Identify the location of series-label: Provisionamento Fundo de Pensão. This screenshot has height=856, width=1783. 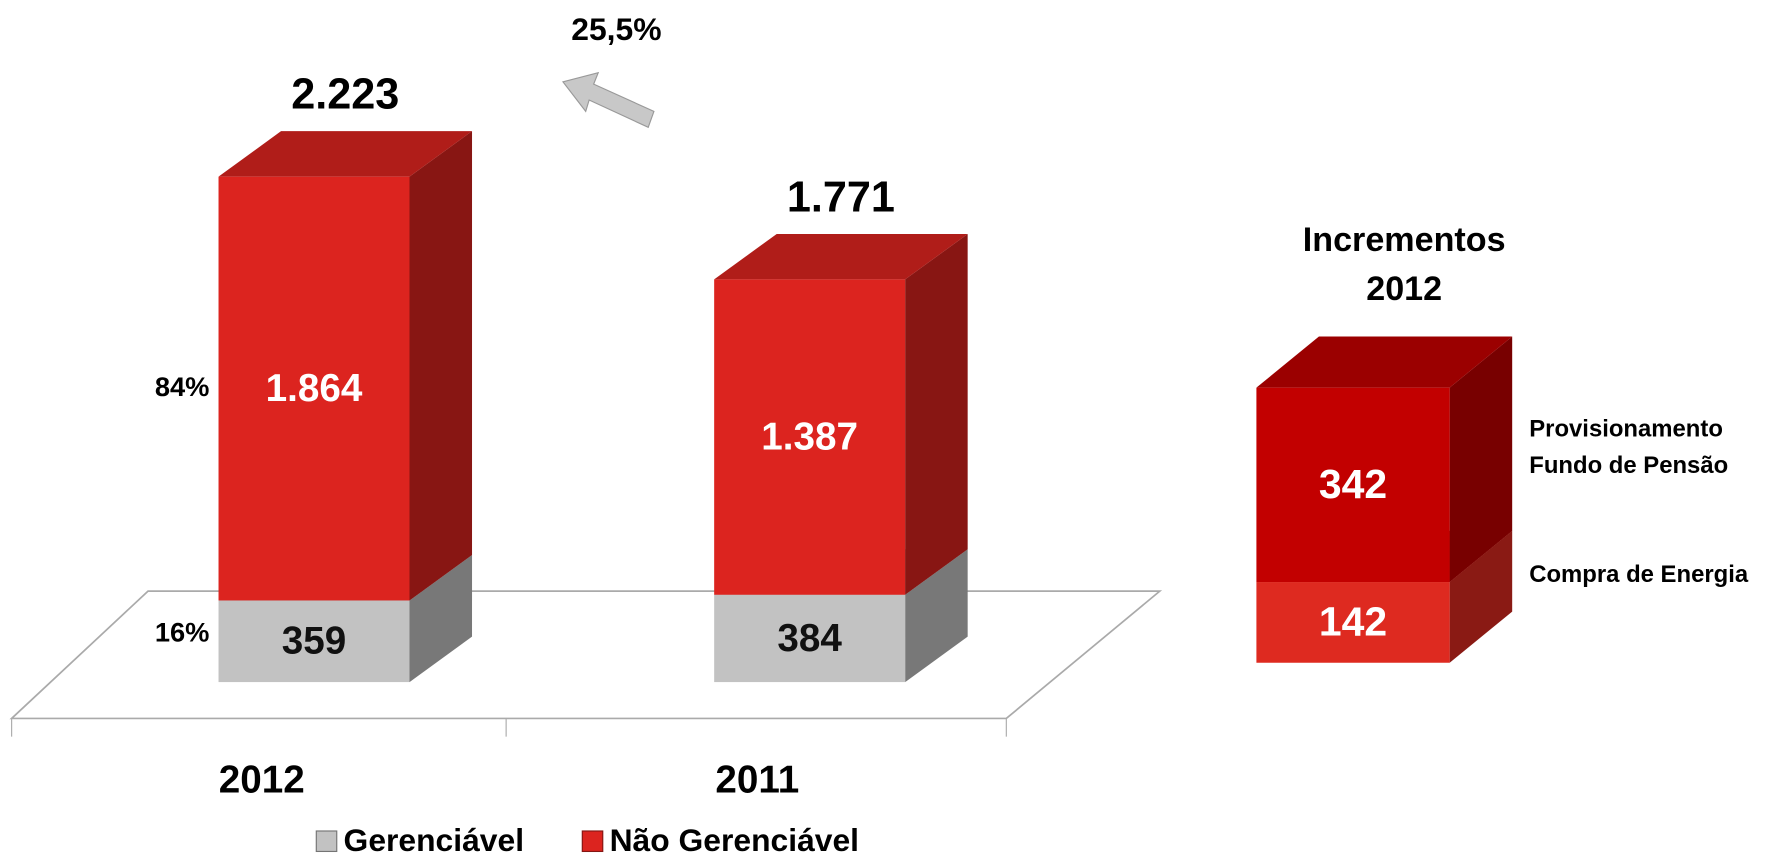
(1629, 447).